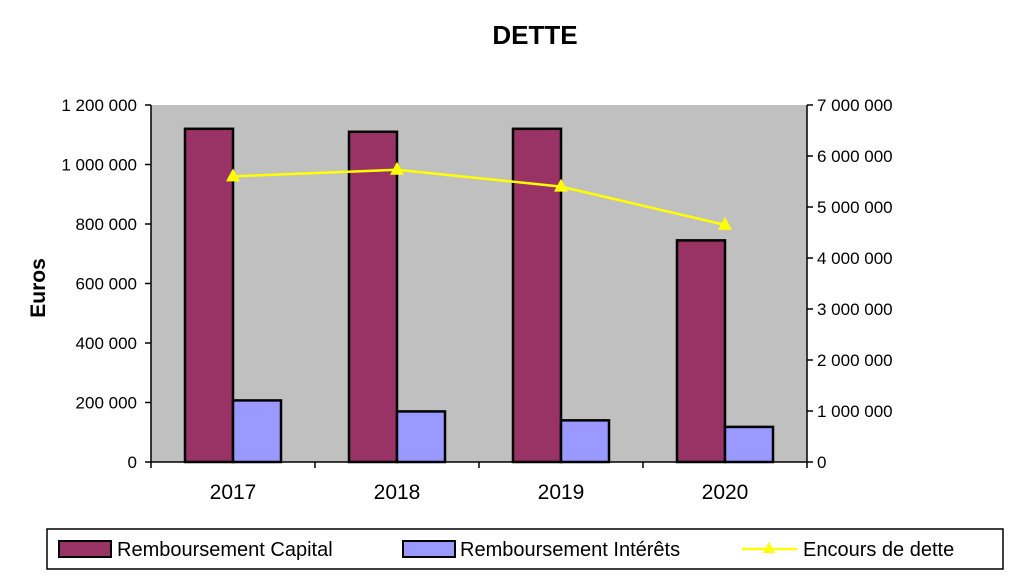 Image resolution: width=1024 pixels, height=578 pixels. I want to click on marker-encours-2017, so click(233, 175).